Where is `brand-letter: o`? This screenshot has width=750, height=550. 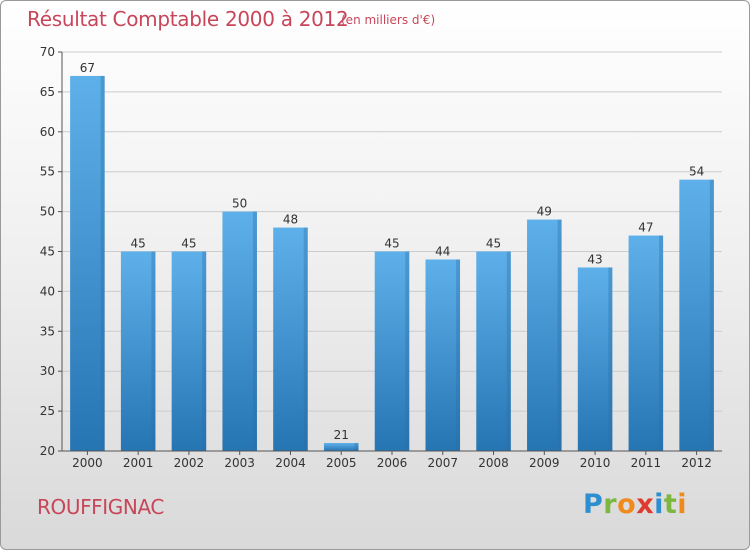 brand-letter: o is located at coordinates (627, 504).